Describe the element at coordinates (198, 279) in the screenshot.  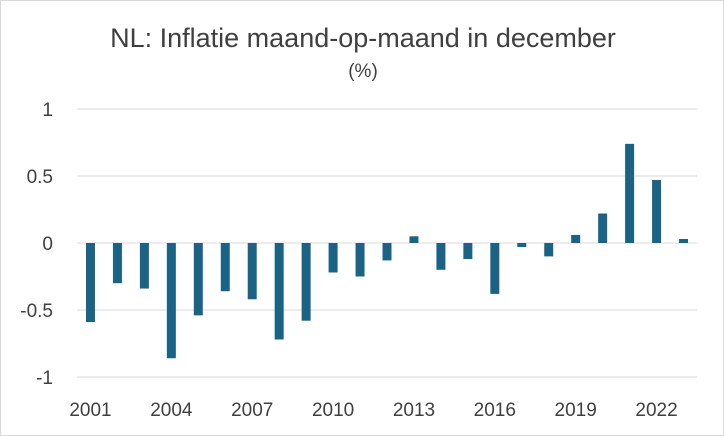
I see `bar-2005` at that location.